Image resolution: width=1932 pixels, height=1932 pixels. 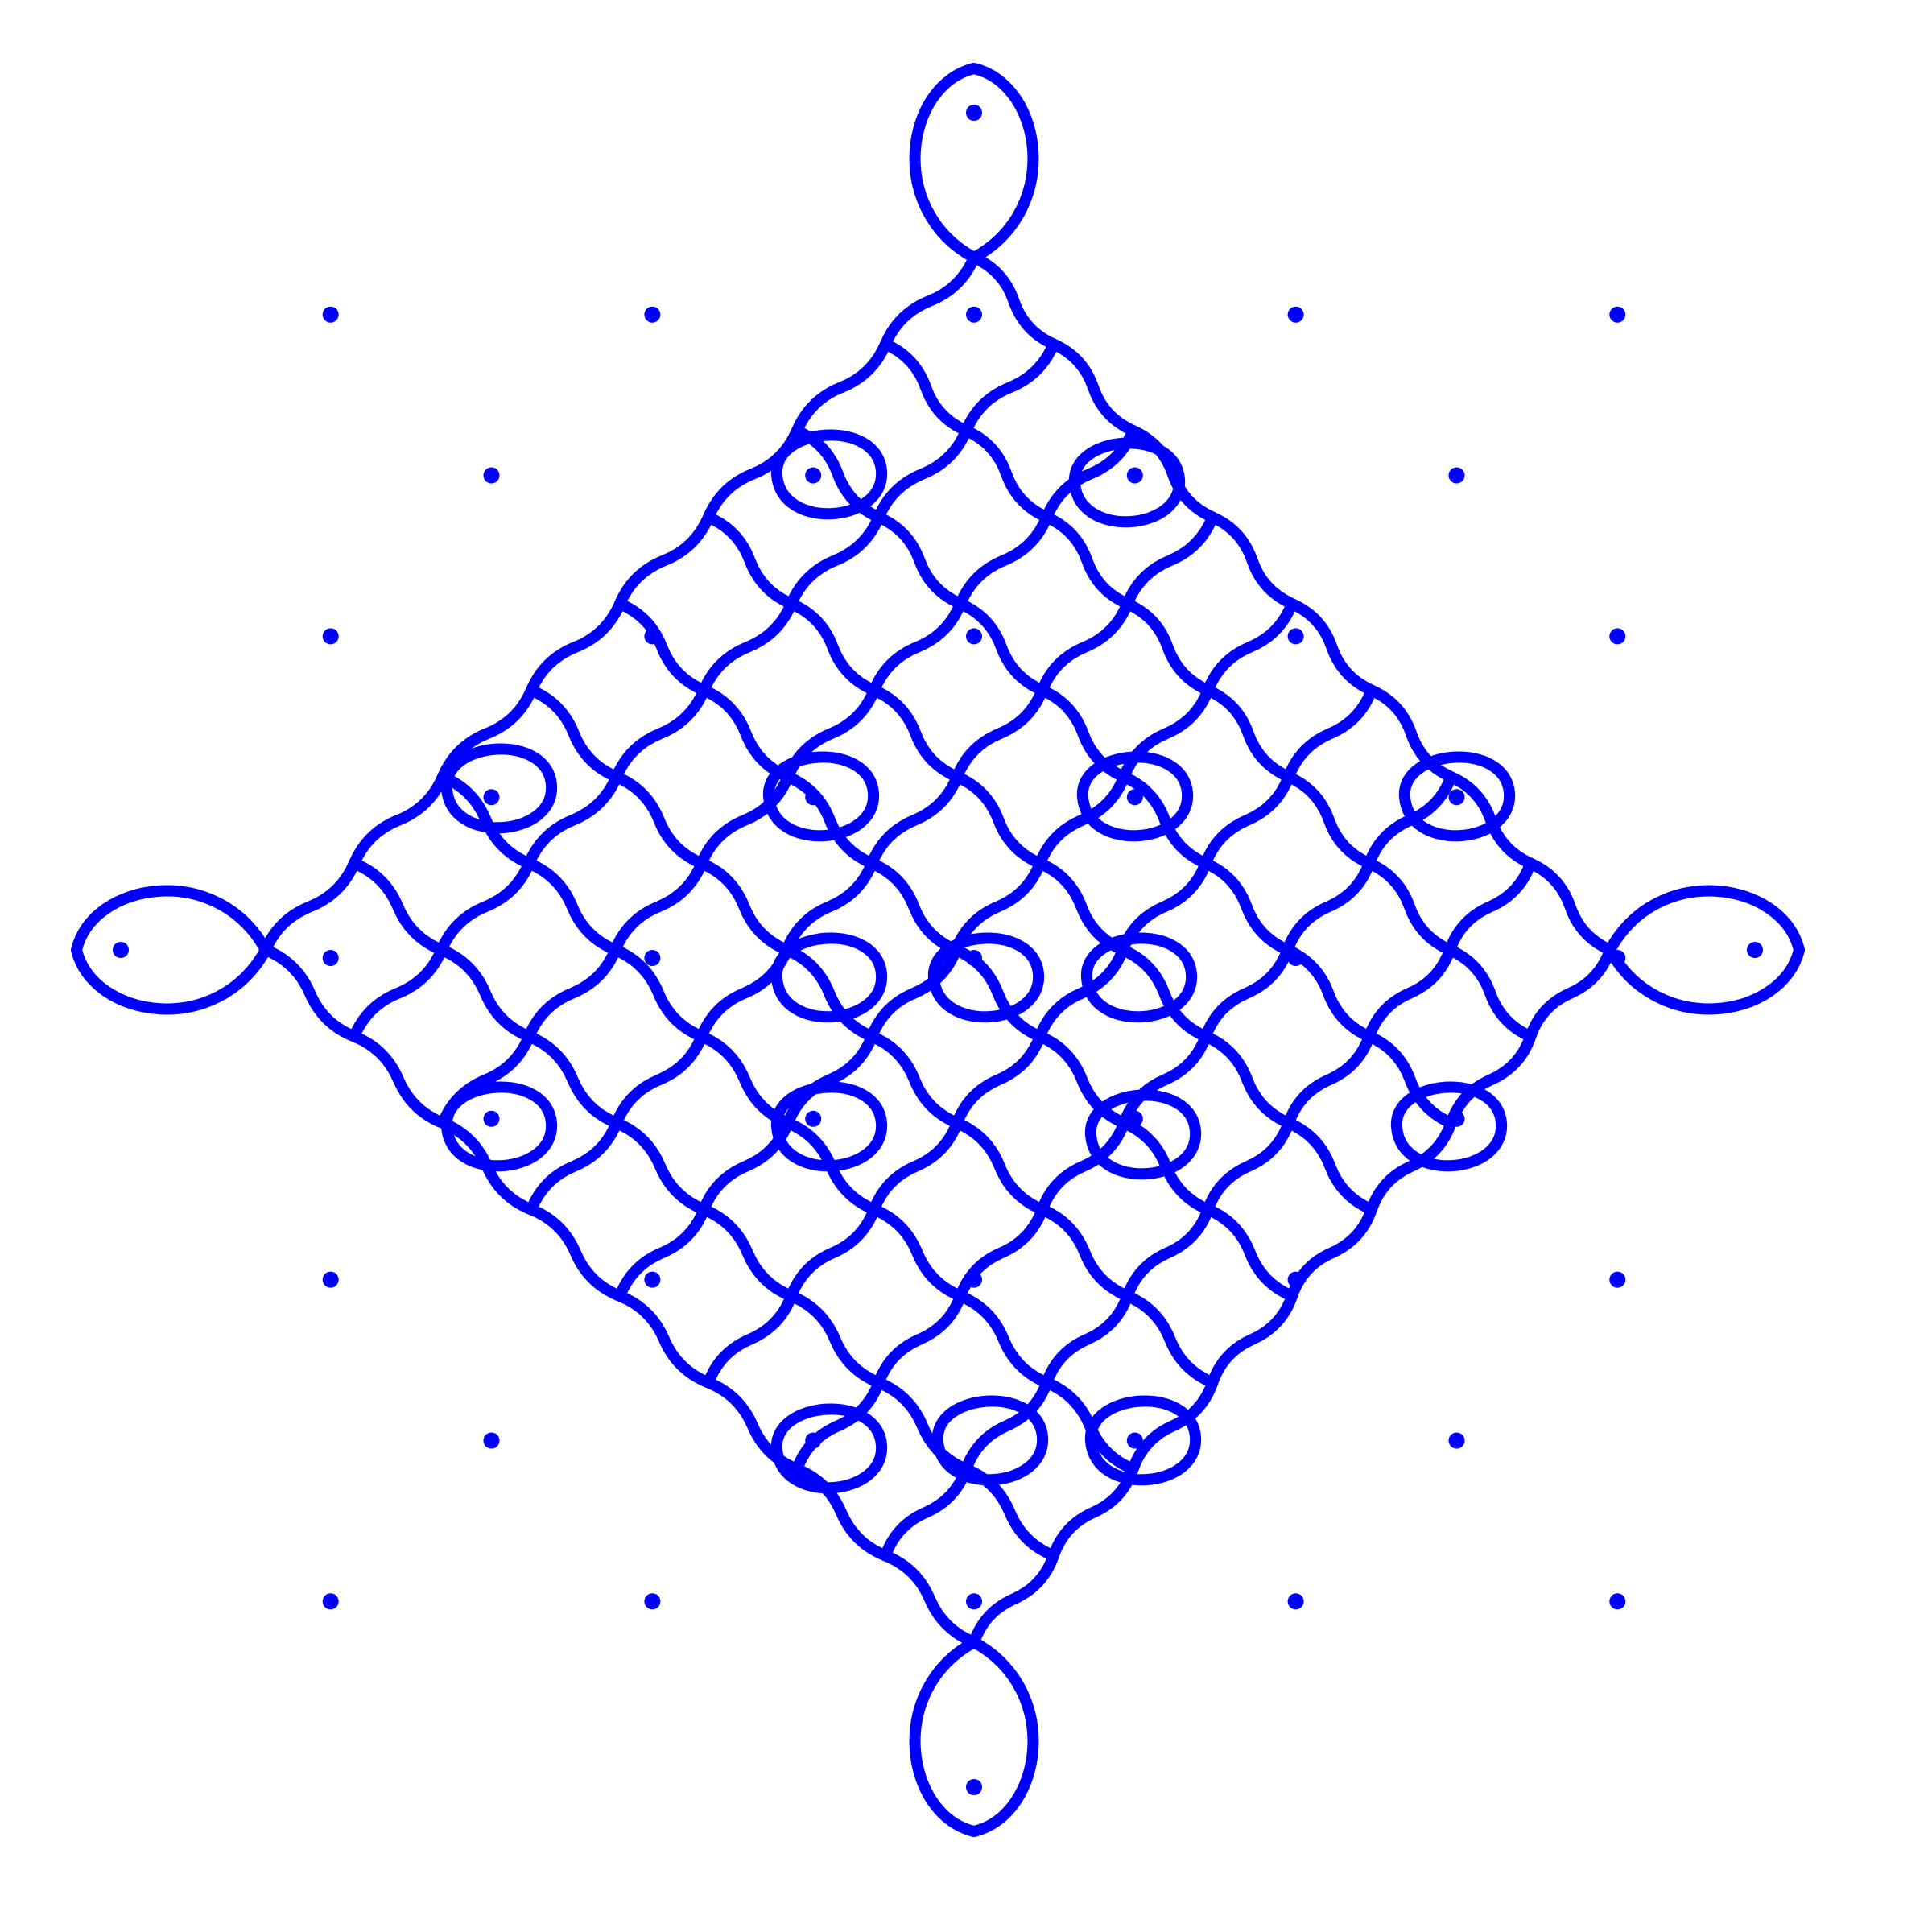 What do you see at coordinates (1755, 950) in the screenshot?
I see `petal-right-dot` at bounding box center [1755, 950].